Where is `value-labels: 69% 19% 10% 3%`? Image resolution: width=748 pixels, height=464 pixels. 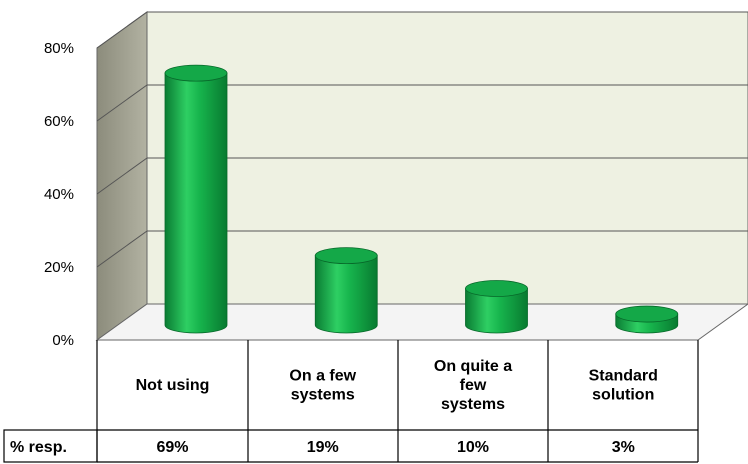 value-labels: 69% 19% 10% 3% is located at coordinates (395, 447).